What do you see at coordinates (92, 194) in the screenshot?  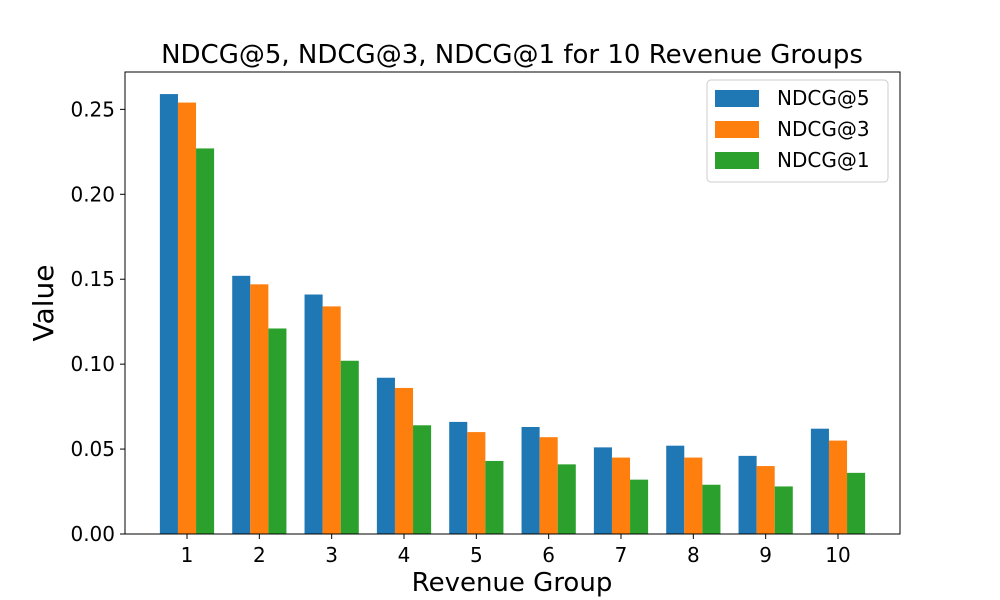 I see `y-tick-label: 0.20` at bounding box center [92, 194].